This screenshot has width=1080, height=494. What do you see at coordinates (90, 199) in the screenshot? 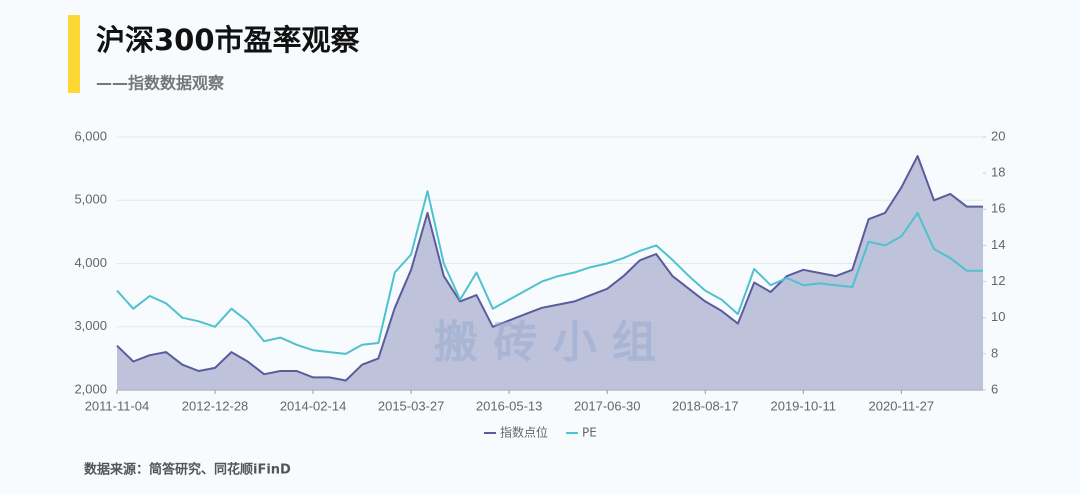
I see `y-tick-label: 5,000` at bounding box center [90, 199].